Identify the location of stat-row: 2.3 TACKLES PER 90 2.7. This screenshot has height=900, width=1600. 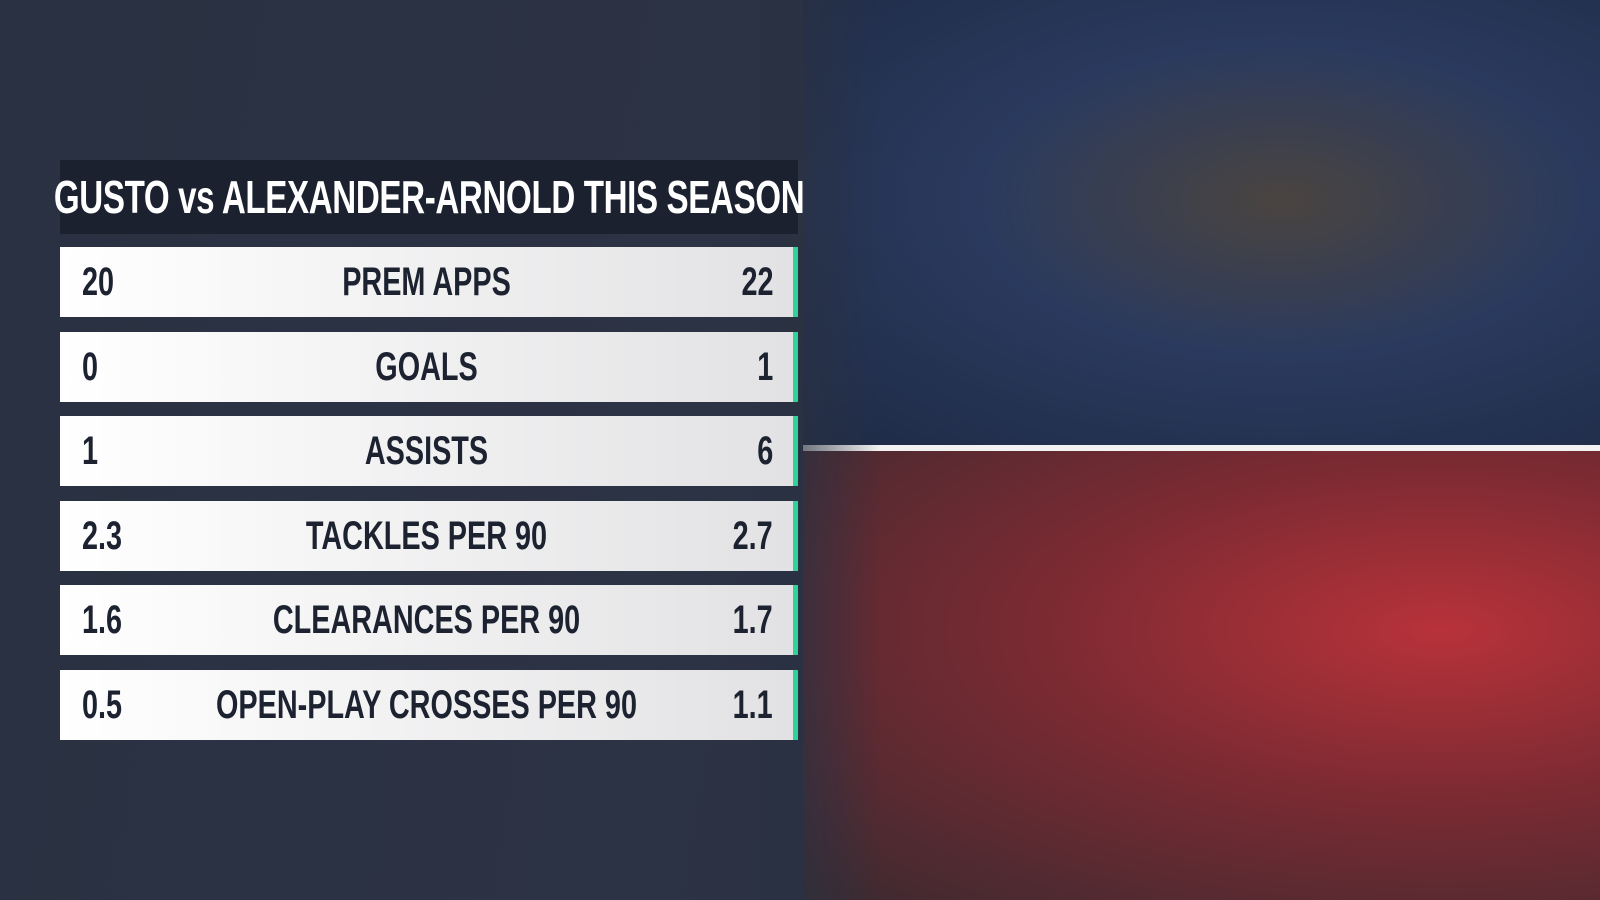
(429, 535).